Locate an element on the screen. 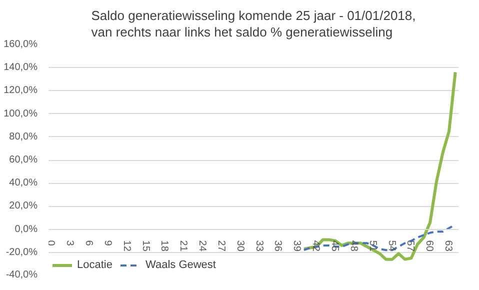 The height and width of the screenshot is (290, 479). x-tick-label: 36 is located at coordinates (278, 246).